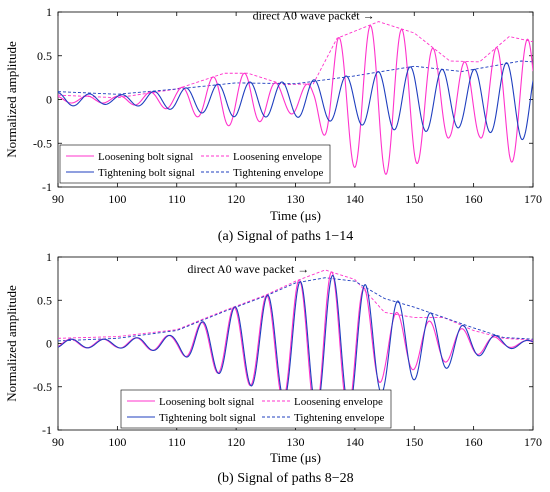 This screenshot has height=492, width=550. I want to click on series-line-loosening-envelope-a, so click(295, 60).